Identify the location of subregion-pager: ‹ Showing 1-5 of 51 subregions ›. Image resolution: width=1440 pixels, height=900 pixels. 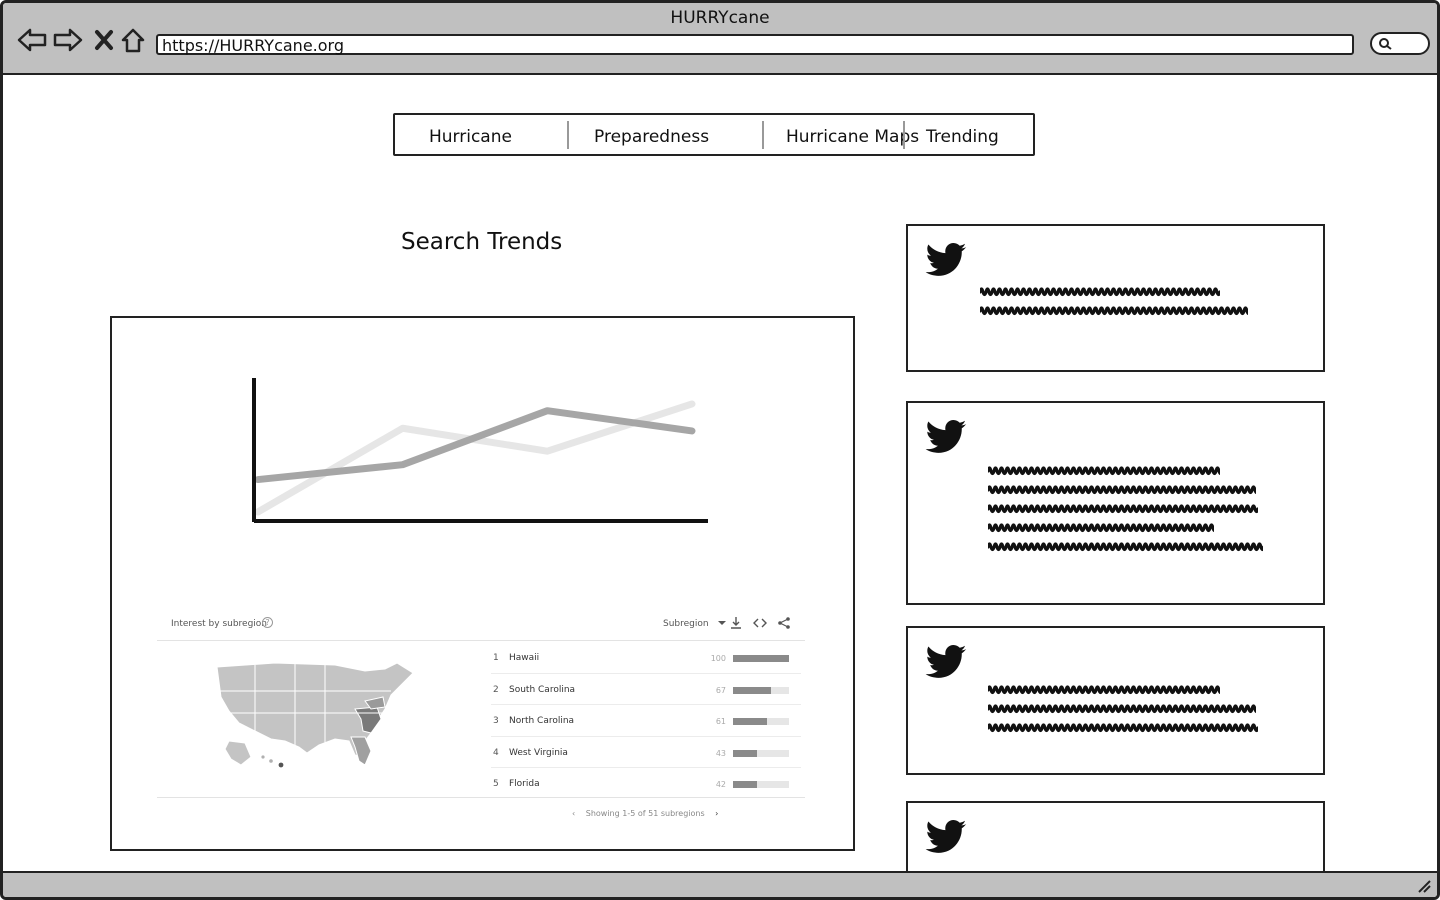
(645, 813).